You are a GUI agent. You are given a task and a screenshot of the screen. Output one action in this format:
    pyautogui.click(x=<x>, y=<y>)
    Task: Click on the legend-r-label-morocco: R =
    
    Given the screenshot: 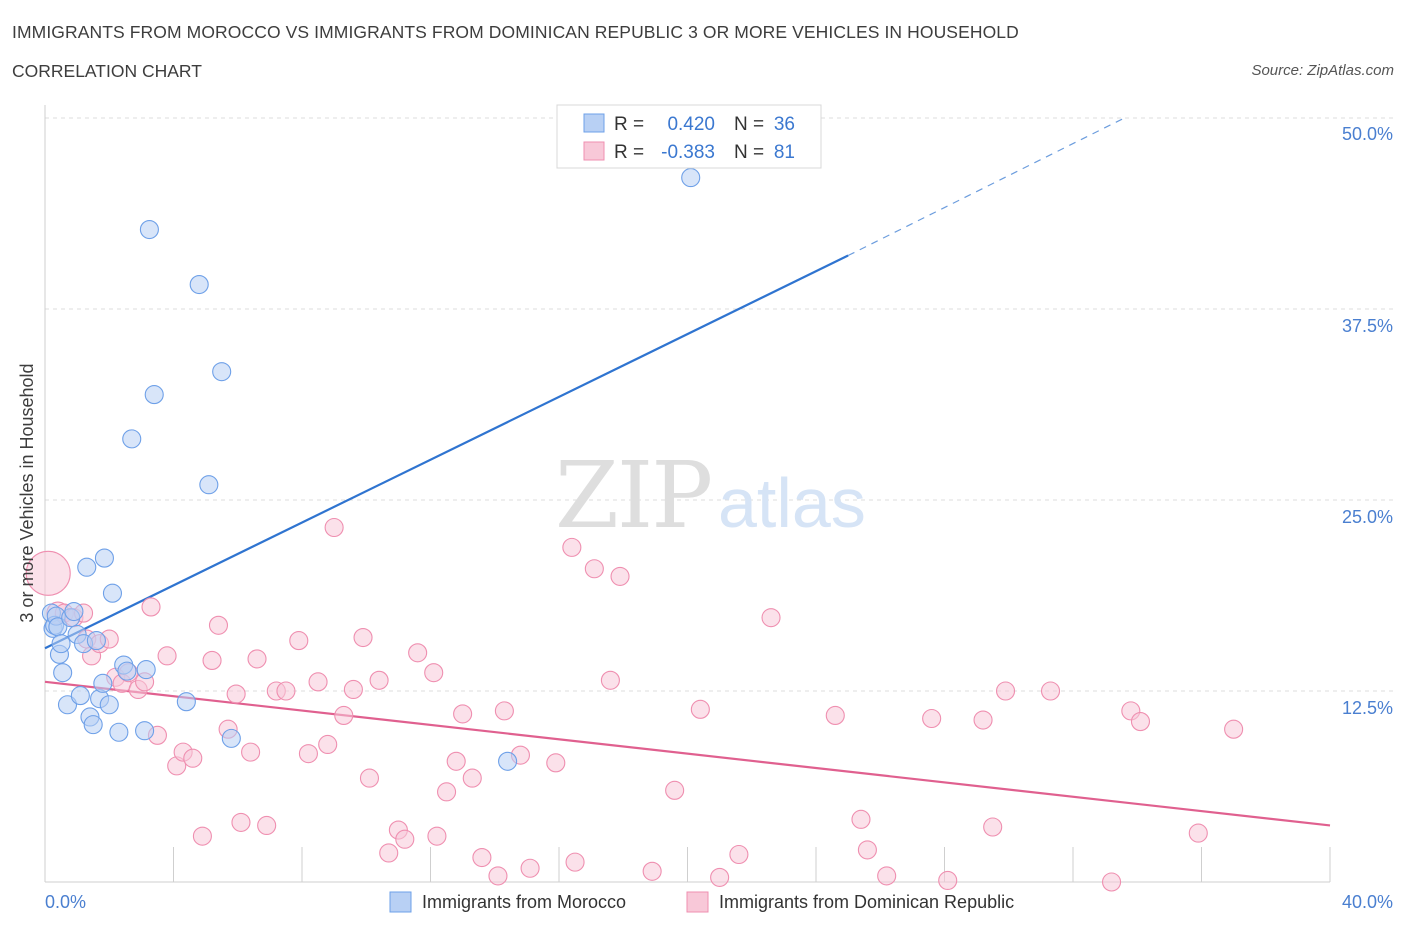 What is the action you would take?
    pyautogui.click(x=629, y=124)
    